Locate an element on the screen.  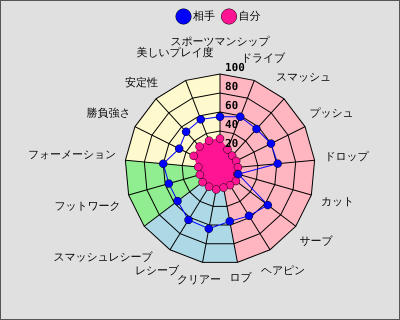
y-tick-label: 80 is located at coordinates (231, 86).